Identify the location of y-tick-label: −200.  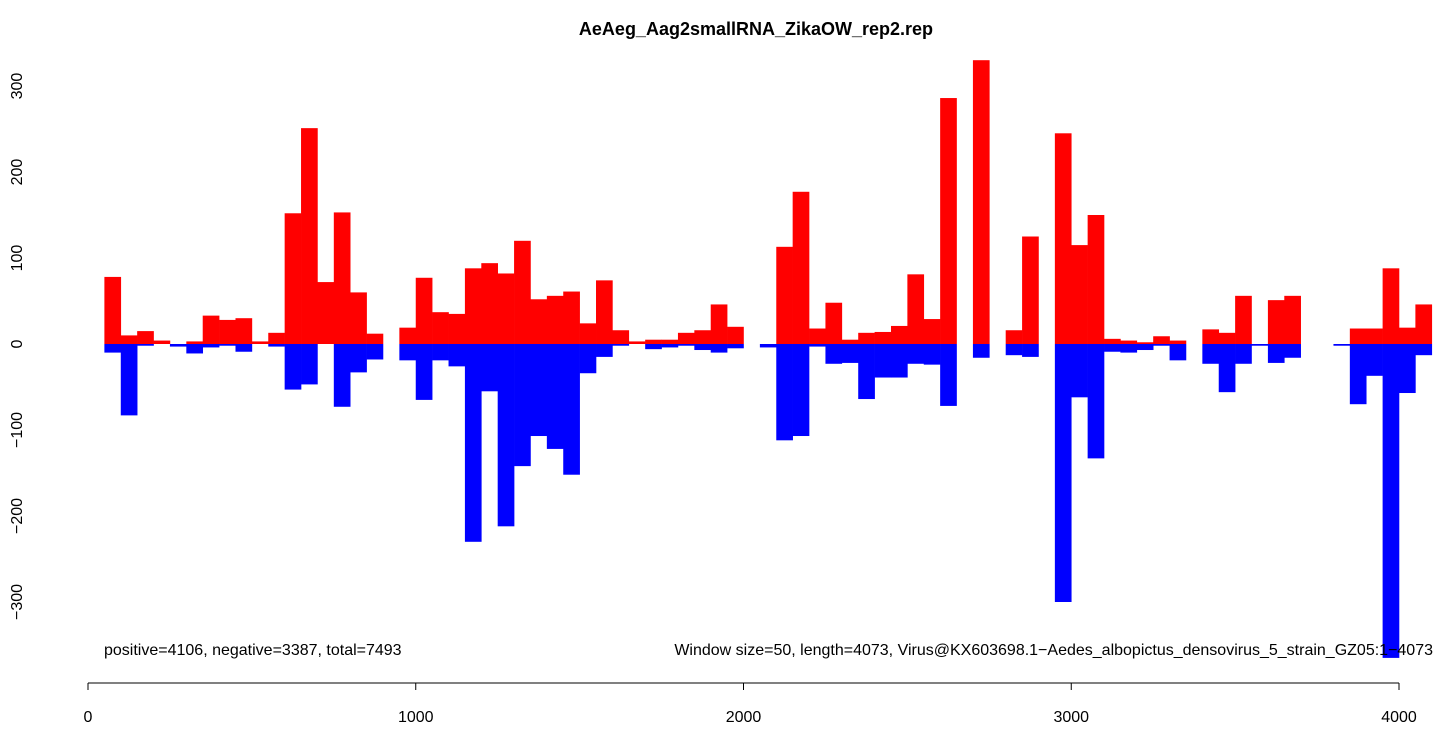
(17, 516).